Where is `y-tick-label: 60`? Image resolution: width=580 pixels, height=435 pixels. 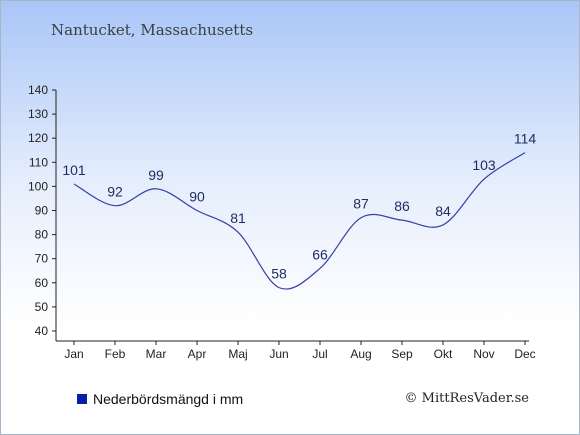 y-tick-label: 60 is located at coordinates (42, 283).